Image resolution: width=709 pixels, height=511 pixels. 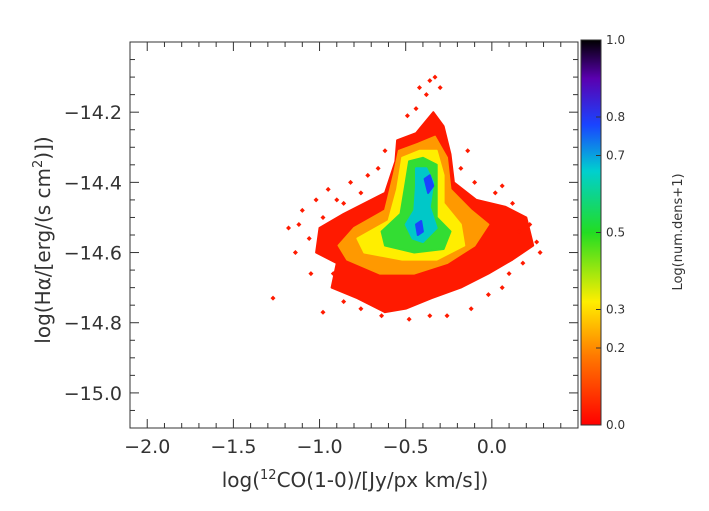 What do you see at coordinates (93, 113) in the screenshot?
I see `y-tick-label: −14.2` at bounding box center [93, 113].